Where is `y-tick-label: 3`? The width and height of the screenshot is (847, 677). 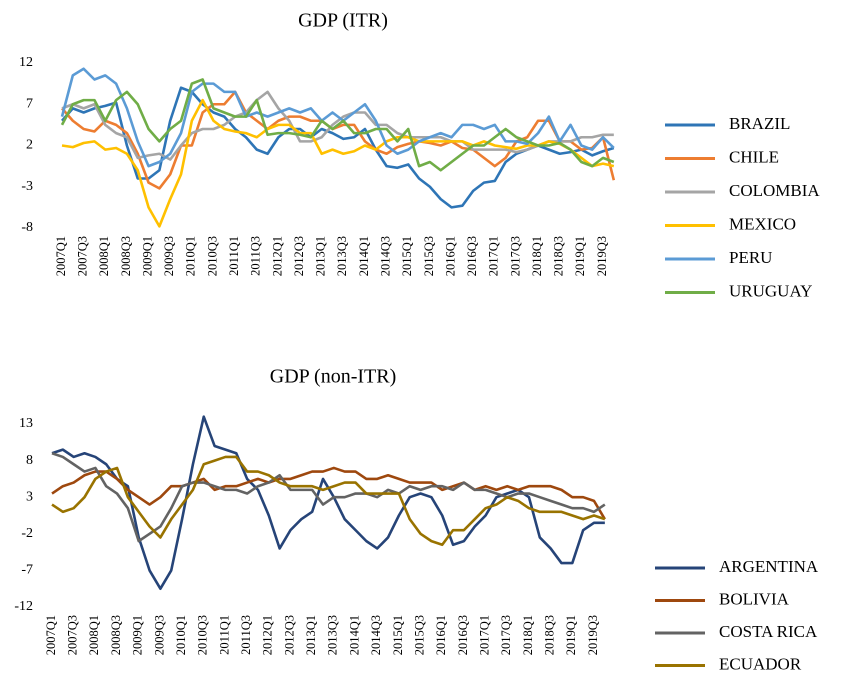 y-tick-label: 3 is located at coordinates (29, 496).